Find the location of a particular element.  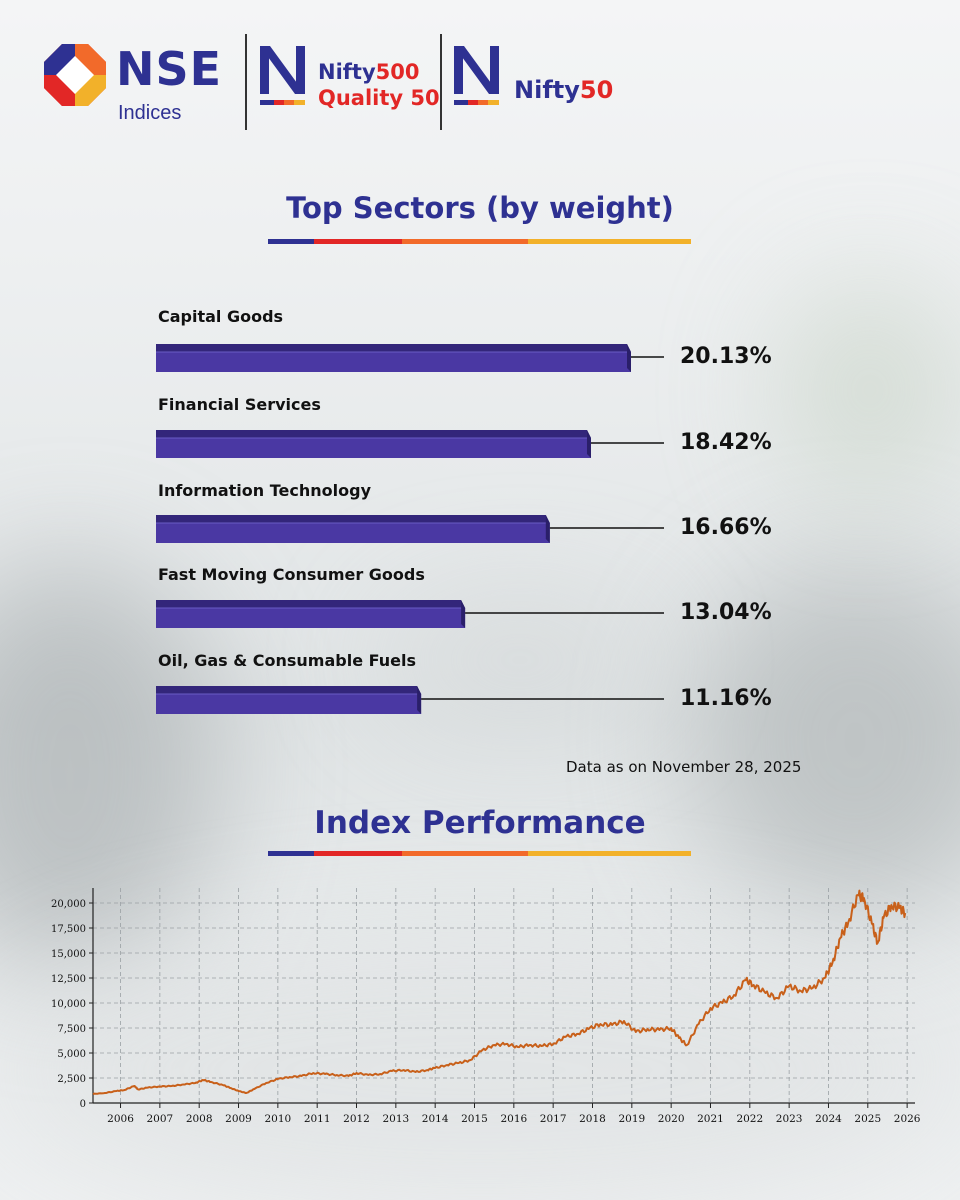

x-tick-label: 2017 is located at coordinates (553, 1119).